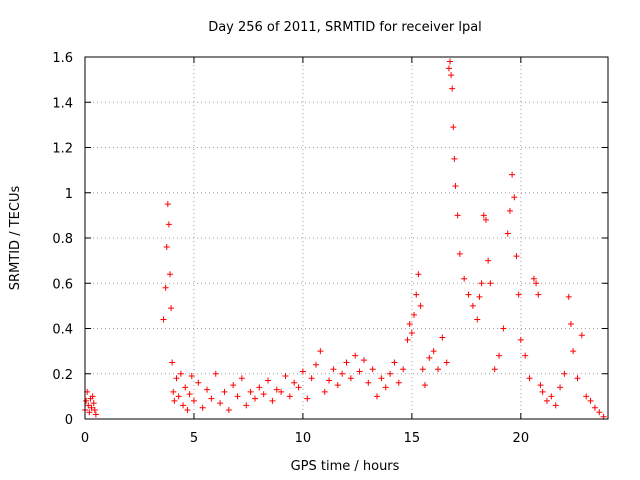  I want to click on x-tick-labels: 0 5 10 15 20, so click(305, 438).